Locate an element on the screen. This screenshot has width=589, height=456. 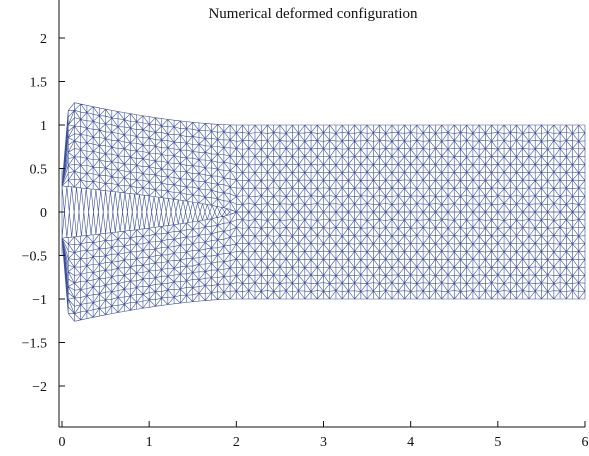
x-tick-label: 3 is located at coordinates (323, 442).